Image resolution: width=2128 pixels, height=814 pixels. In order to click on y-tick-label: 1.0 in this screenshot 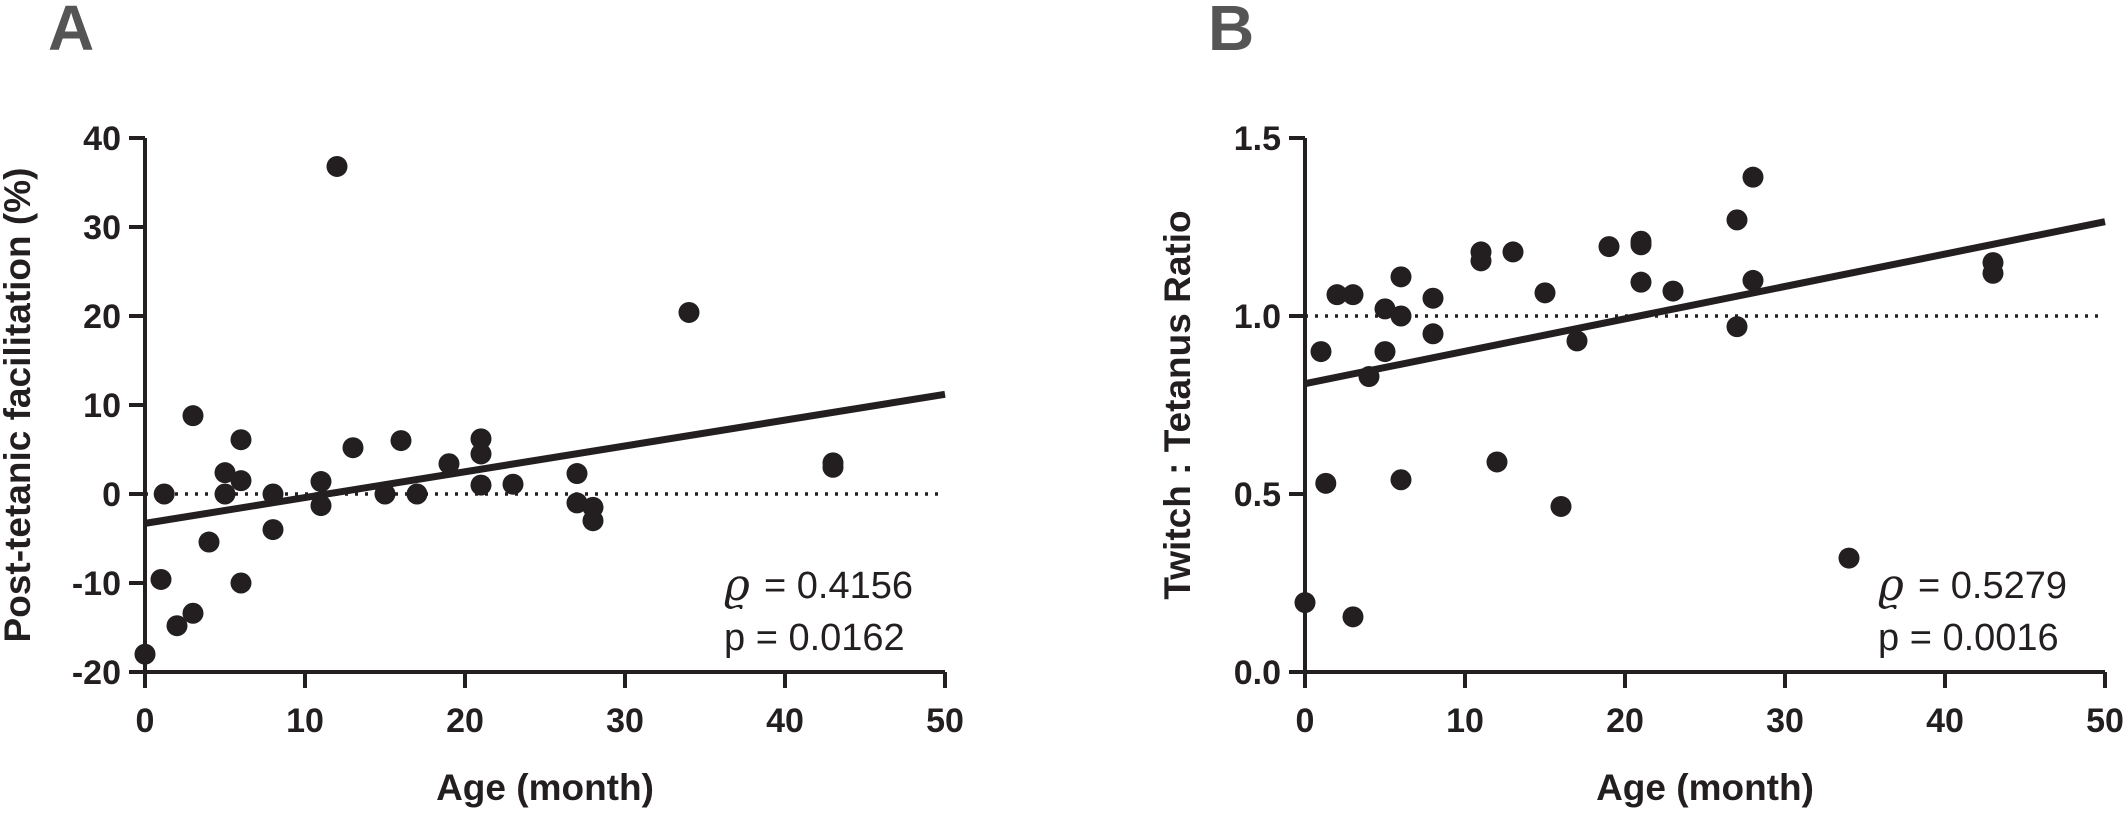, I will do `click(1257, 317)`.